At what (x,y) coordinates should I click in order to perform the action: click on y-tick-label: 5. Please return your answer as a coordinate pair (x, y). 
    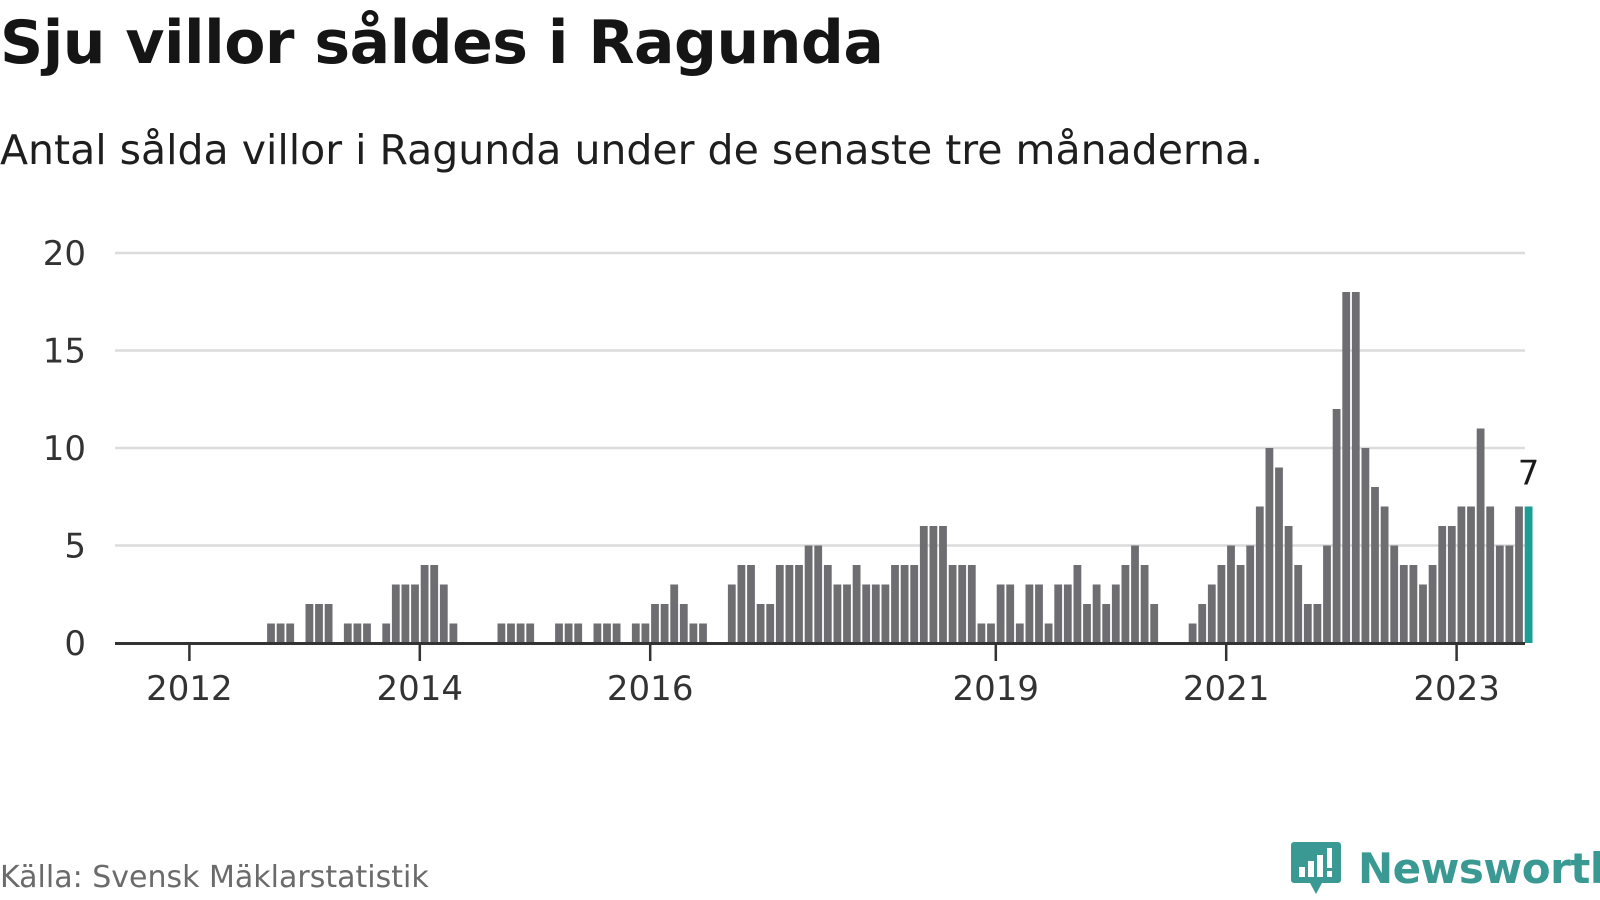
    Looking at the image, I should click on (75, 547).